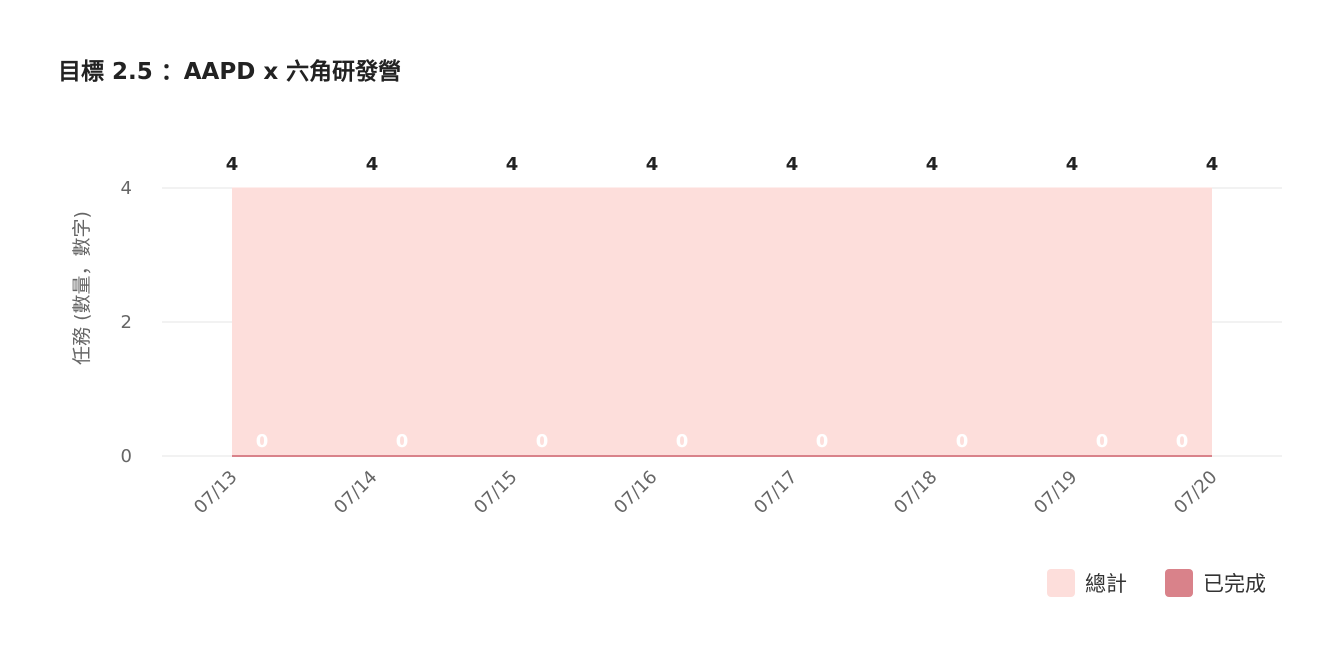 Image resolution: width=1338 pixels, height=666 pixels. What do you see at coordinates (1196, 493) in the screenshot?
I see `x-tick-label: 07/20` at bounding box center [1196, 493].